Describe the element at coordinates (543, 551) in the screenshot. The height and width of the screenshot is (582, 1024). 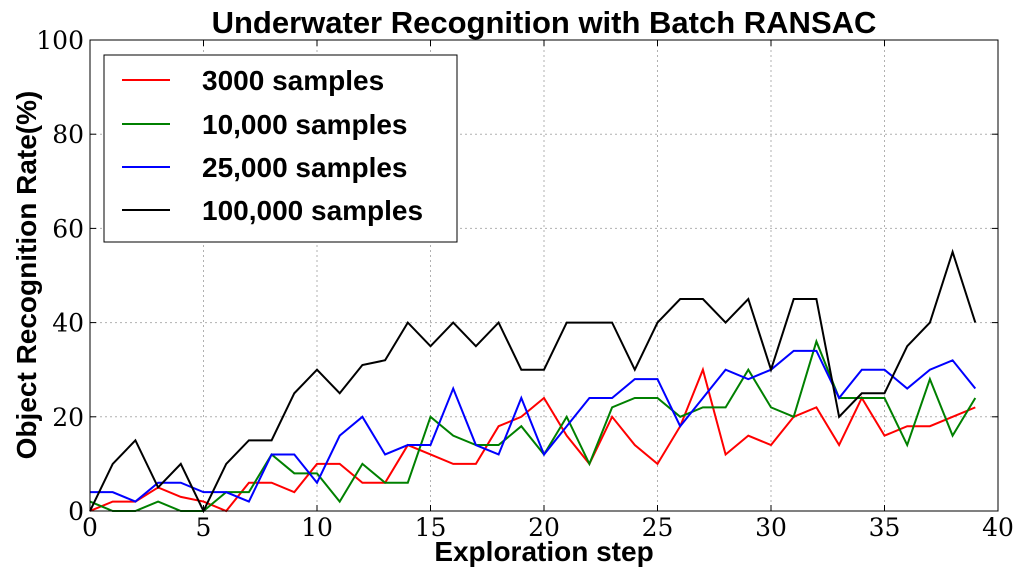
I see `x-axis-label: Exploration step` at that location.